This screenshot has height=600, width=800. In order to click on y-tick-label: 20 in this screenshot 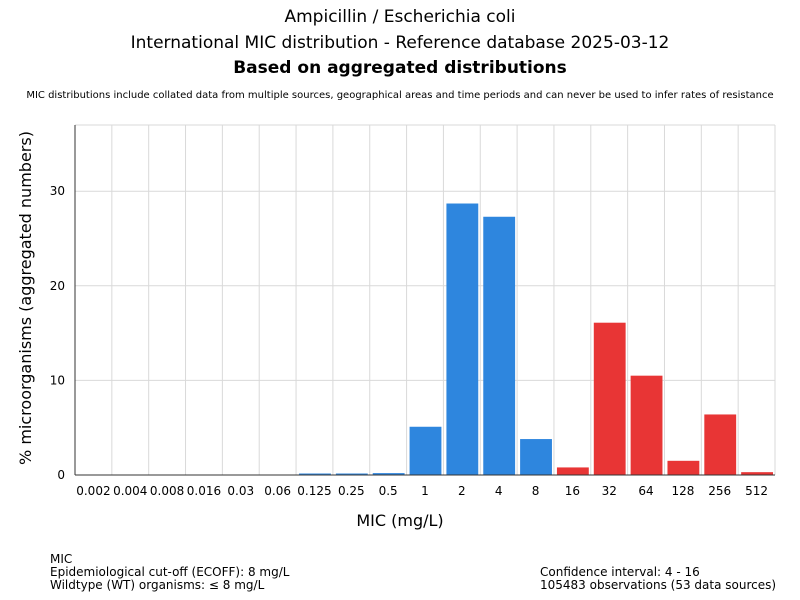, I will do `click(57, 286)`.